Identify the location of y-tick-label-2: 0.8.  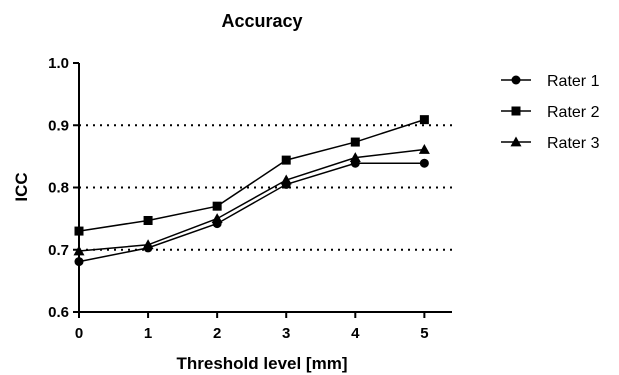
(58, 188).